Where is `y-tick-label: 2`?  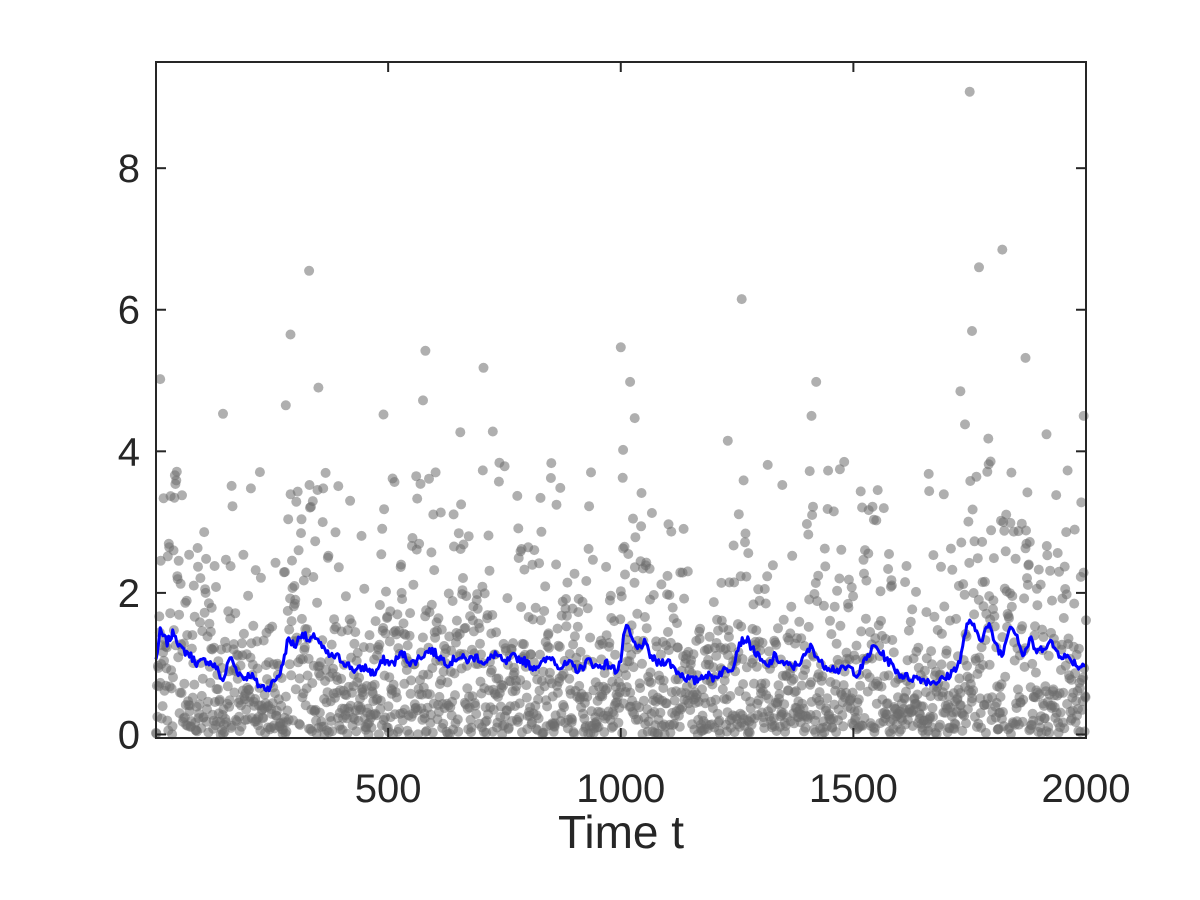 y-tick-label: 2 is located at coordinates (129, 594).